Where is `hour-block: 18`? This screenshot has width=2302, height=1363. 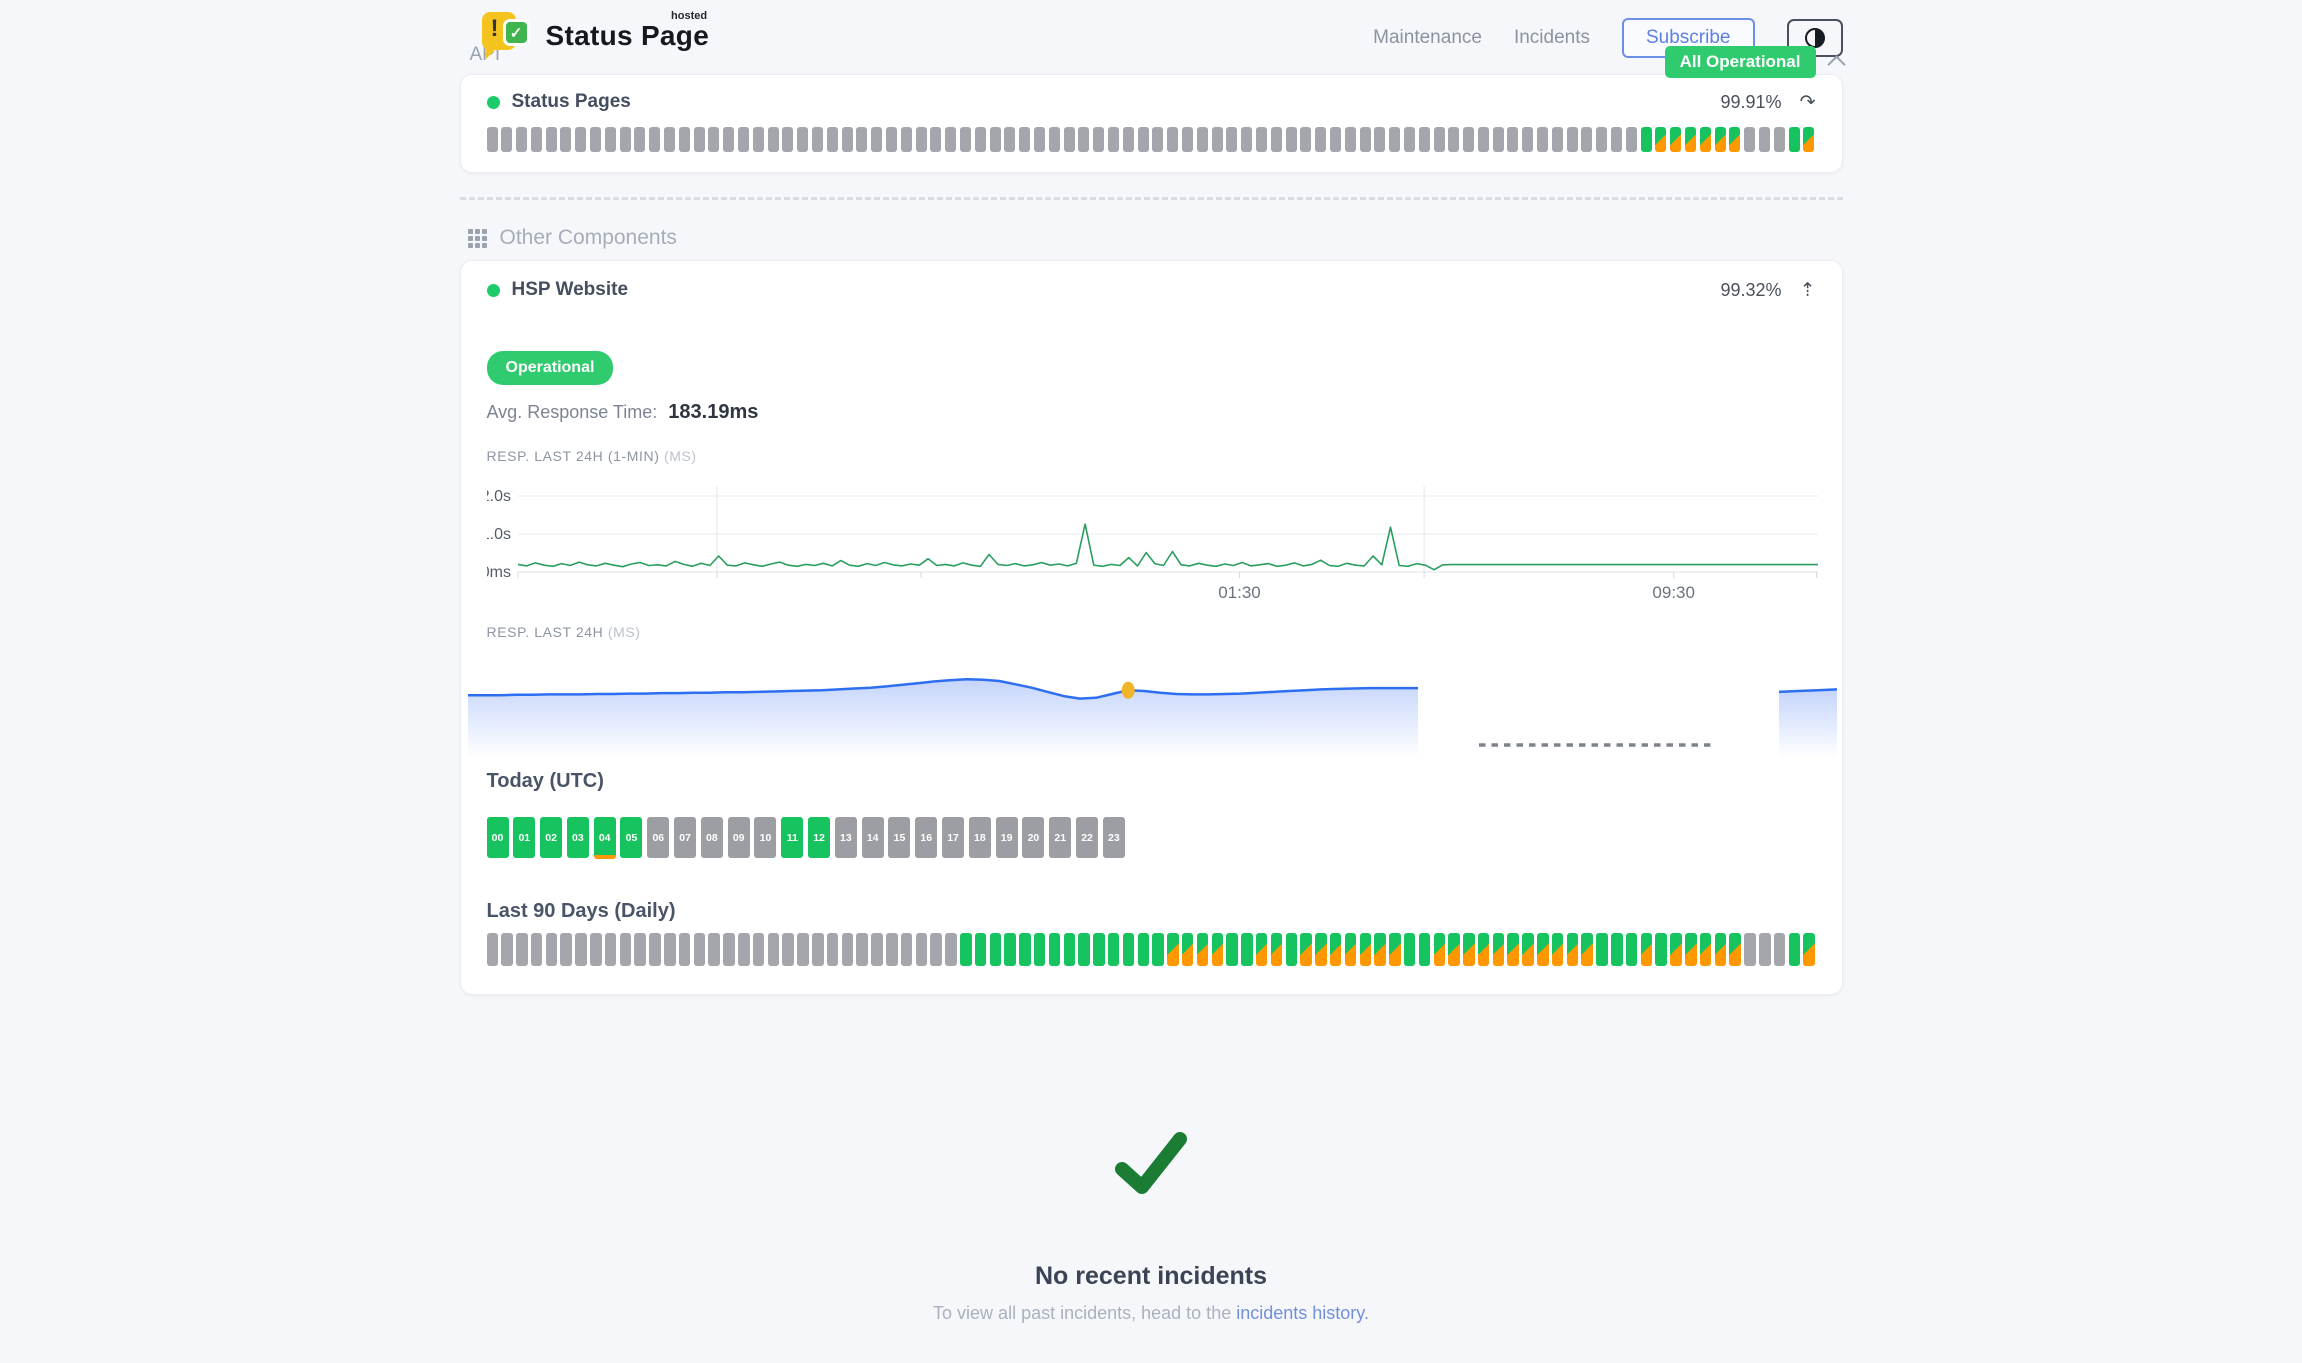 hour-block: 18 is located at coordinates (979, 837).